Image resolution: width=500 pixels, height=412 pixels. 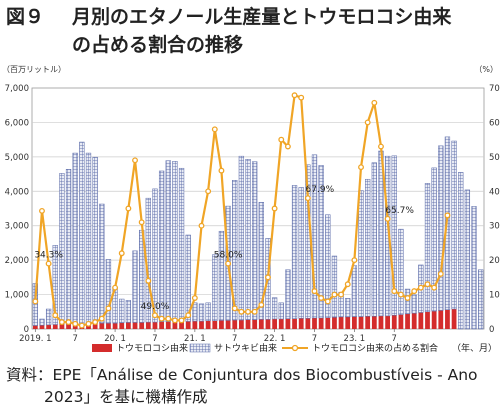 I want to click on legend-label-share: トウモロコシ由来の占める割合, so click(x=375, y=348).